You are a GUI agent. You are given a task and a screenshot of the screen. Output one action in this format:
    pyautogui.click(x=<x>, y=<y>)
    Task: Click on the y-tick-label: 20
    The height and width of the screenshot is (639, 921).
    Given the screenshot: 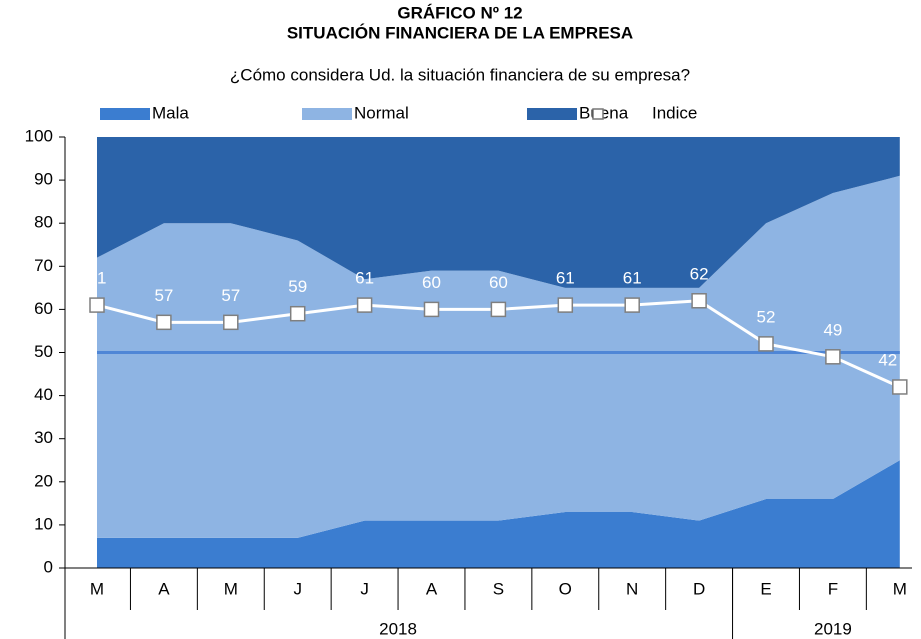 What is the action you would take?
    pyautogui.click(x=43, y=480)
    